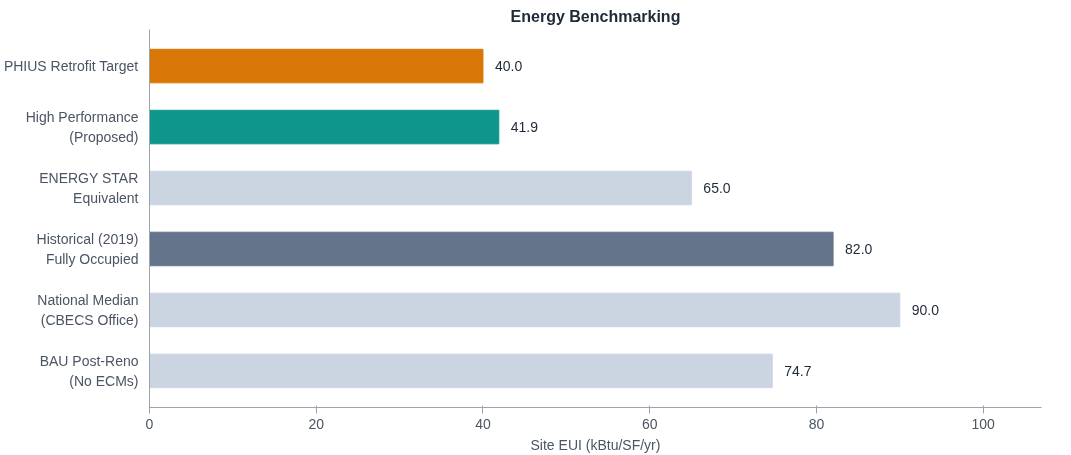 This screenshot has width=1071, height=455. What do you see at coordinates (983, 423) in the screenshot?
I see `x-tick-label: 100` at bounding box center [983, 423].